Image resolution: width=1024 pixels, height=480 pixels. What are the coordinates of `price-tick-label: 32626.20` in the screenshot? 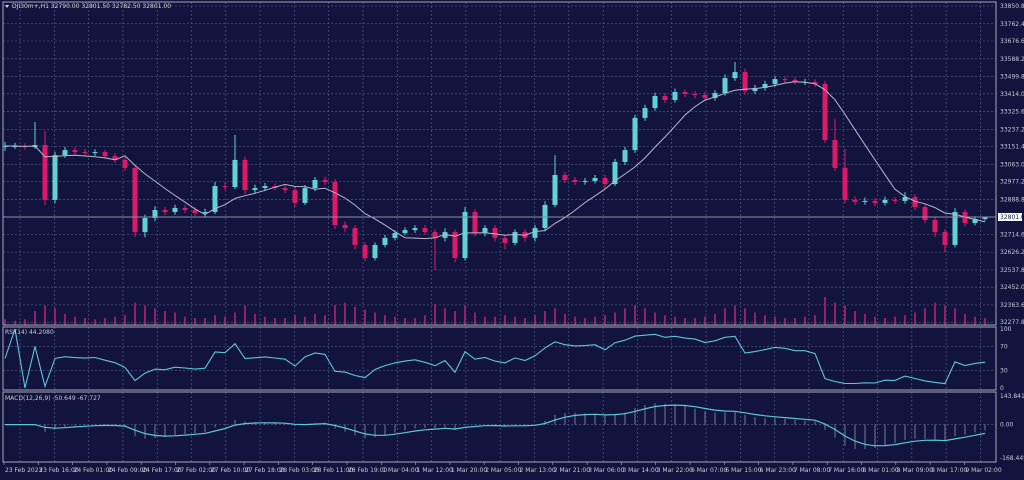 It's located at (1012, 252).